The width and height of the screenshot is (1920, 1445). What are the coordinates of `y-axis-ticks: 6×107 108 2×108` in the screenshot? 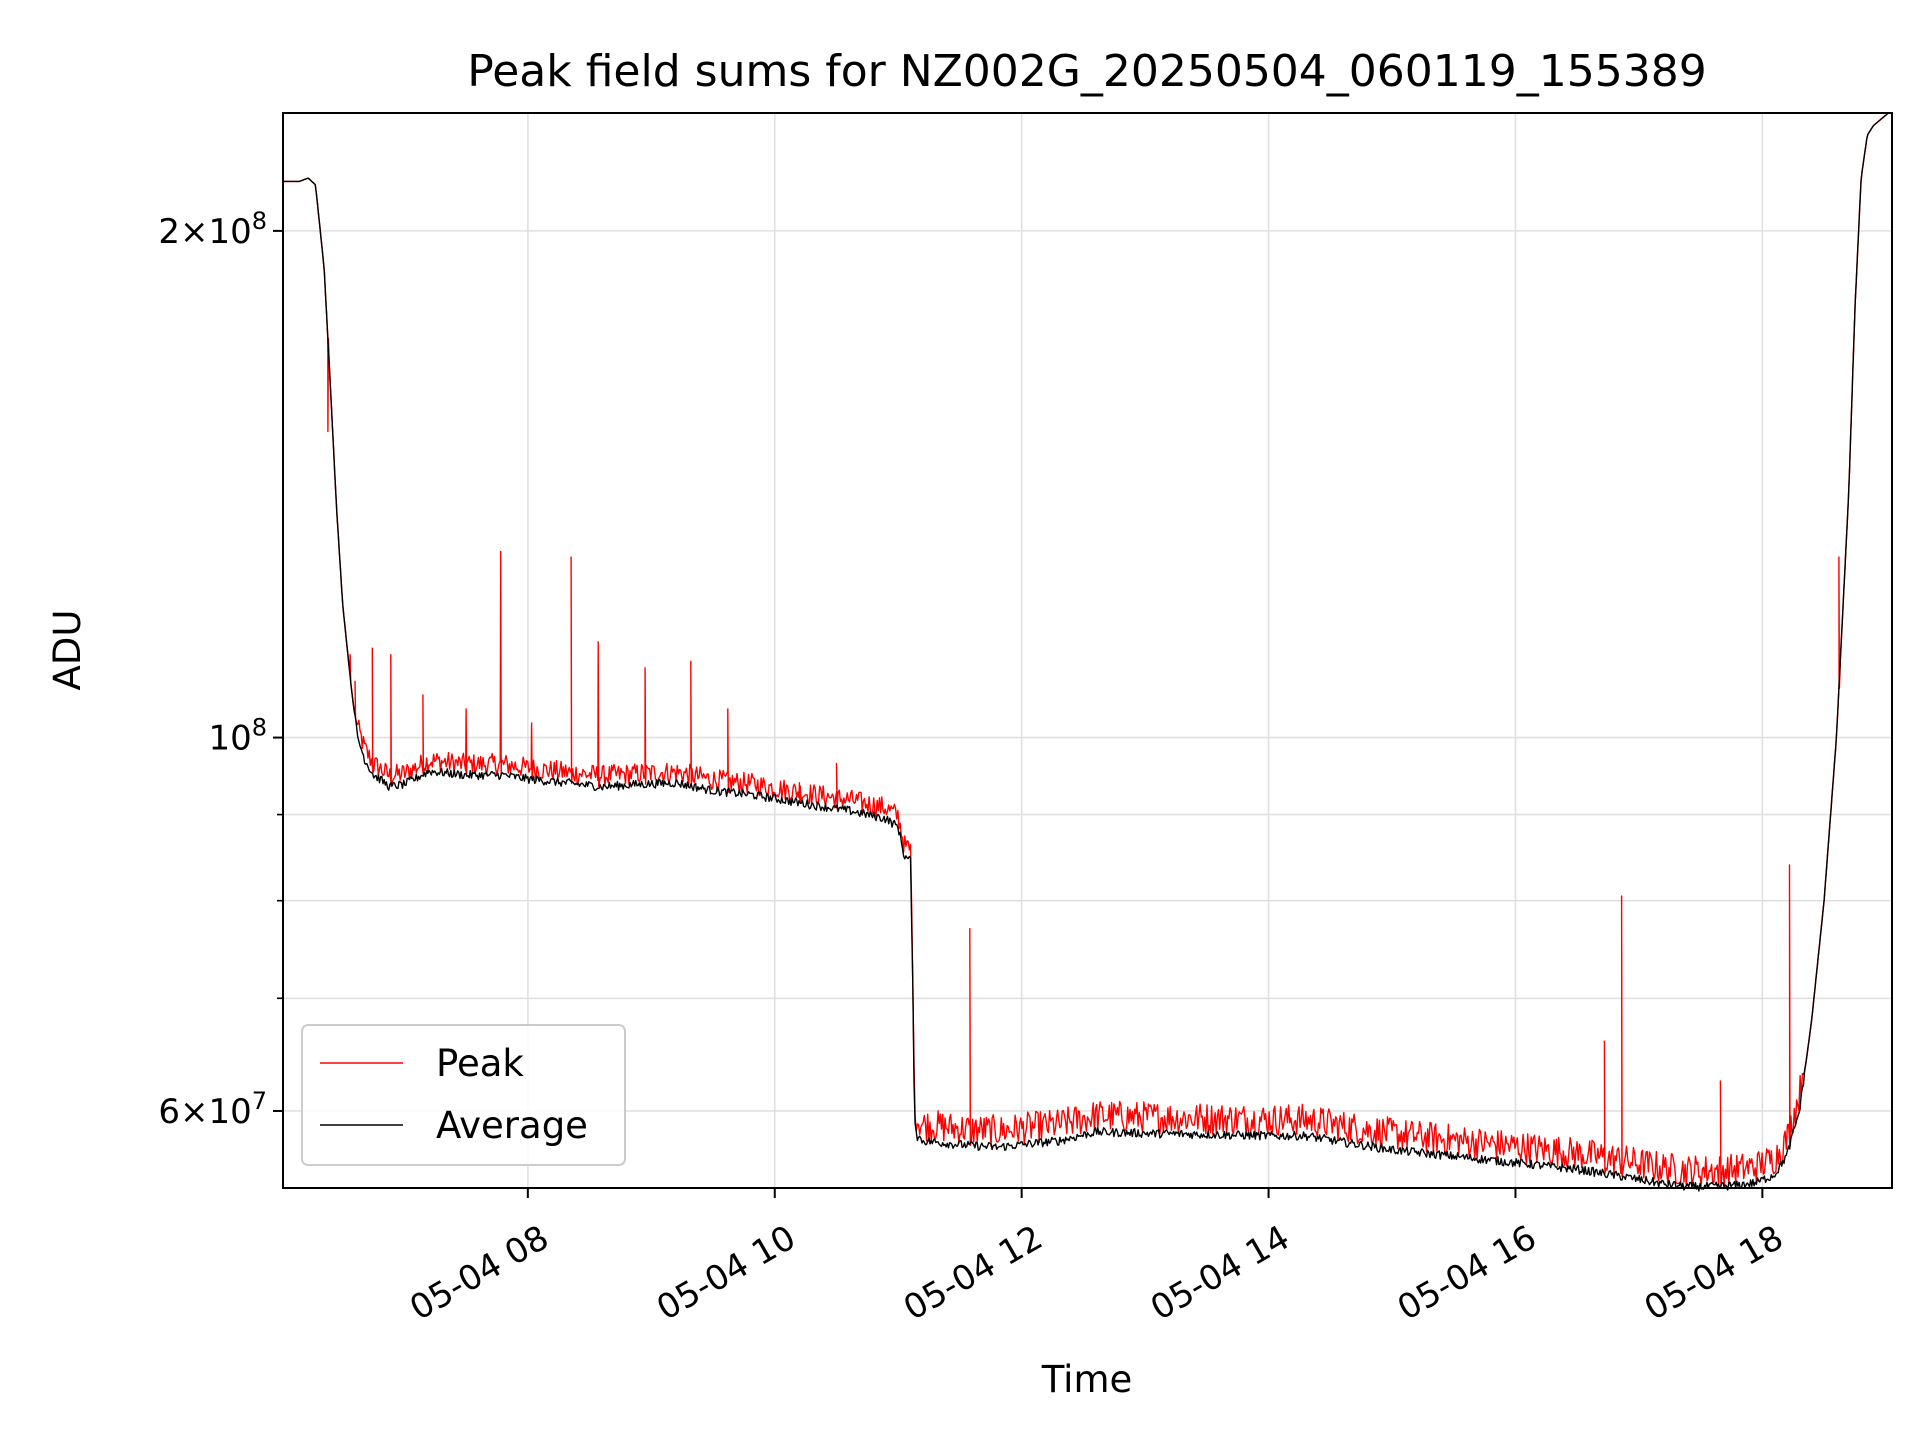 It's located at (220, 669).